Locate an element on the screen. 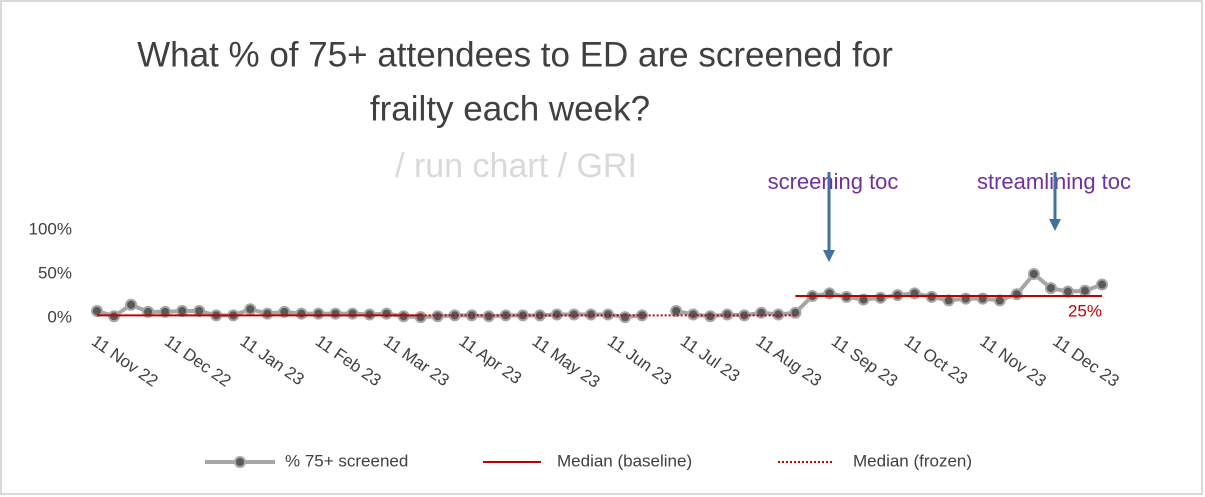 This screenshot has height=497, width=1205. y-tick-label: 0% is located at coordinates (59, 316).